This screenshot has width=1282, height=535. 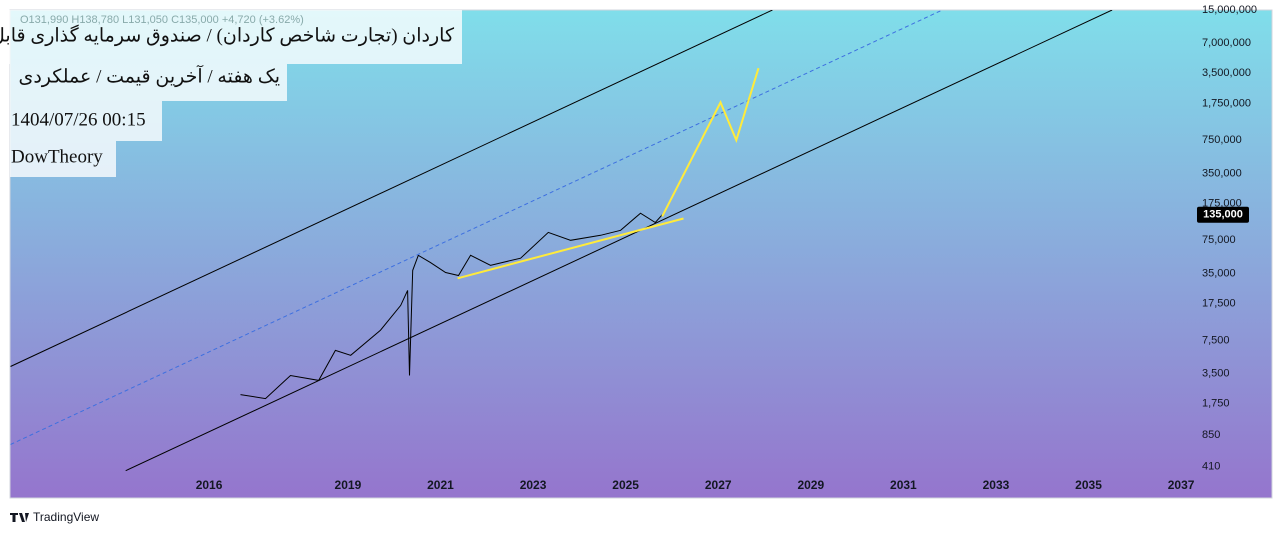 I want to click on logo, so click(x=19, y=517).